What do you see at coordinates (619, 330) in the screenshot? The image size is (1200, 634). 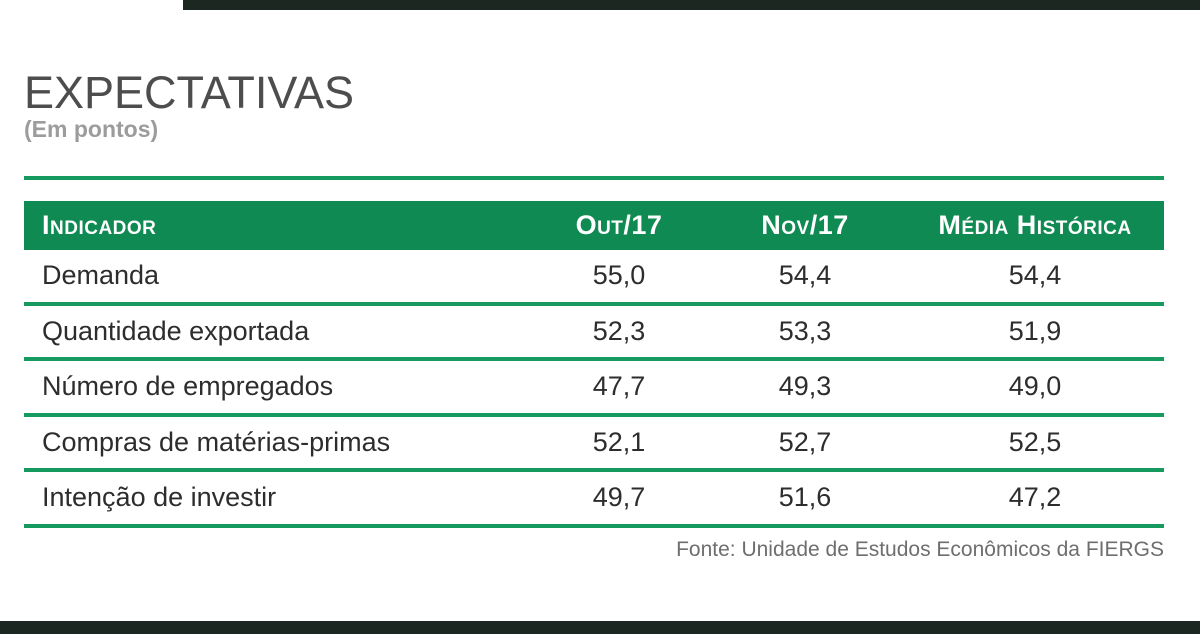 I see `value-out17: 52,3` at bounding box center [619, 330].